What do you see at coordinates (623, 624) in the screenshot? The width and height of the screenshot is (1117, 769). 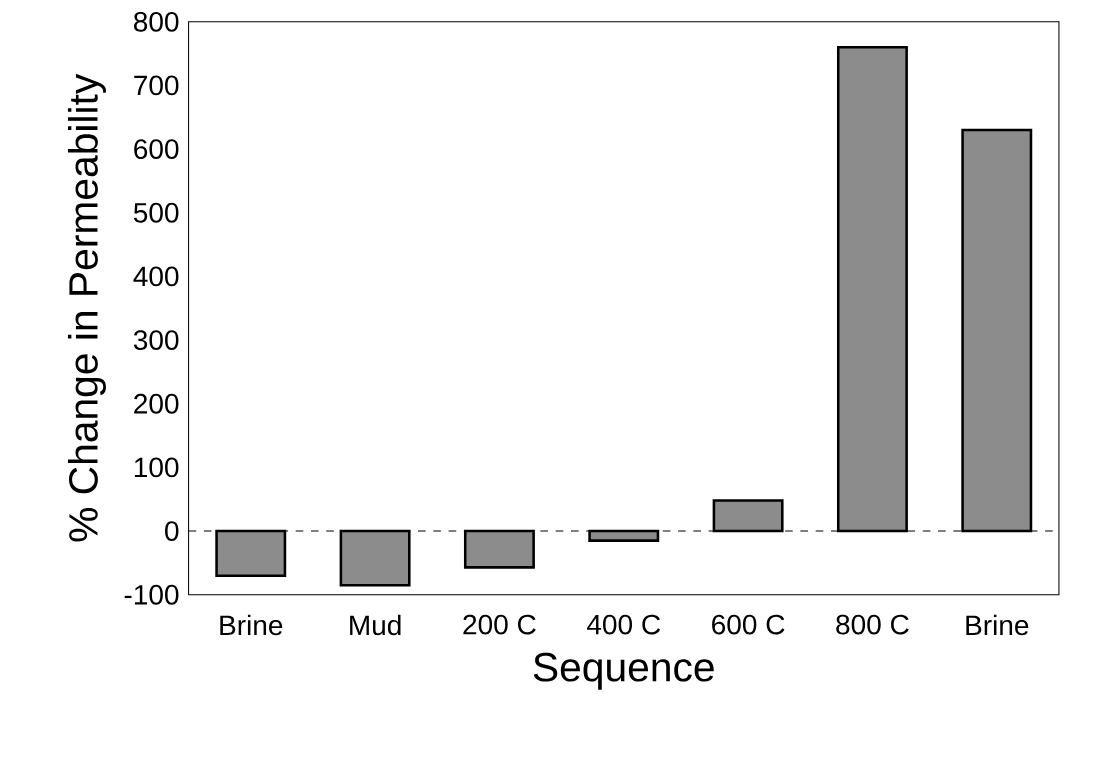 I see `x-tick-label: 400 C` at bounding box center [623, 624].